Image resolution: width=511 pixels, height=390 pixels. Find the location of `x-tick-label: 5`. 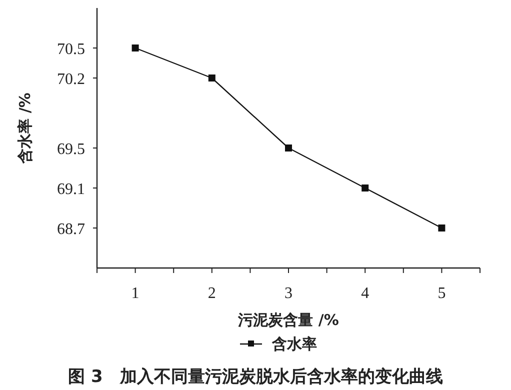

x-tick-label: 5 is located at coordinates (442, 293).